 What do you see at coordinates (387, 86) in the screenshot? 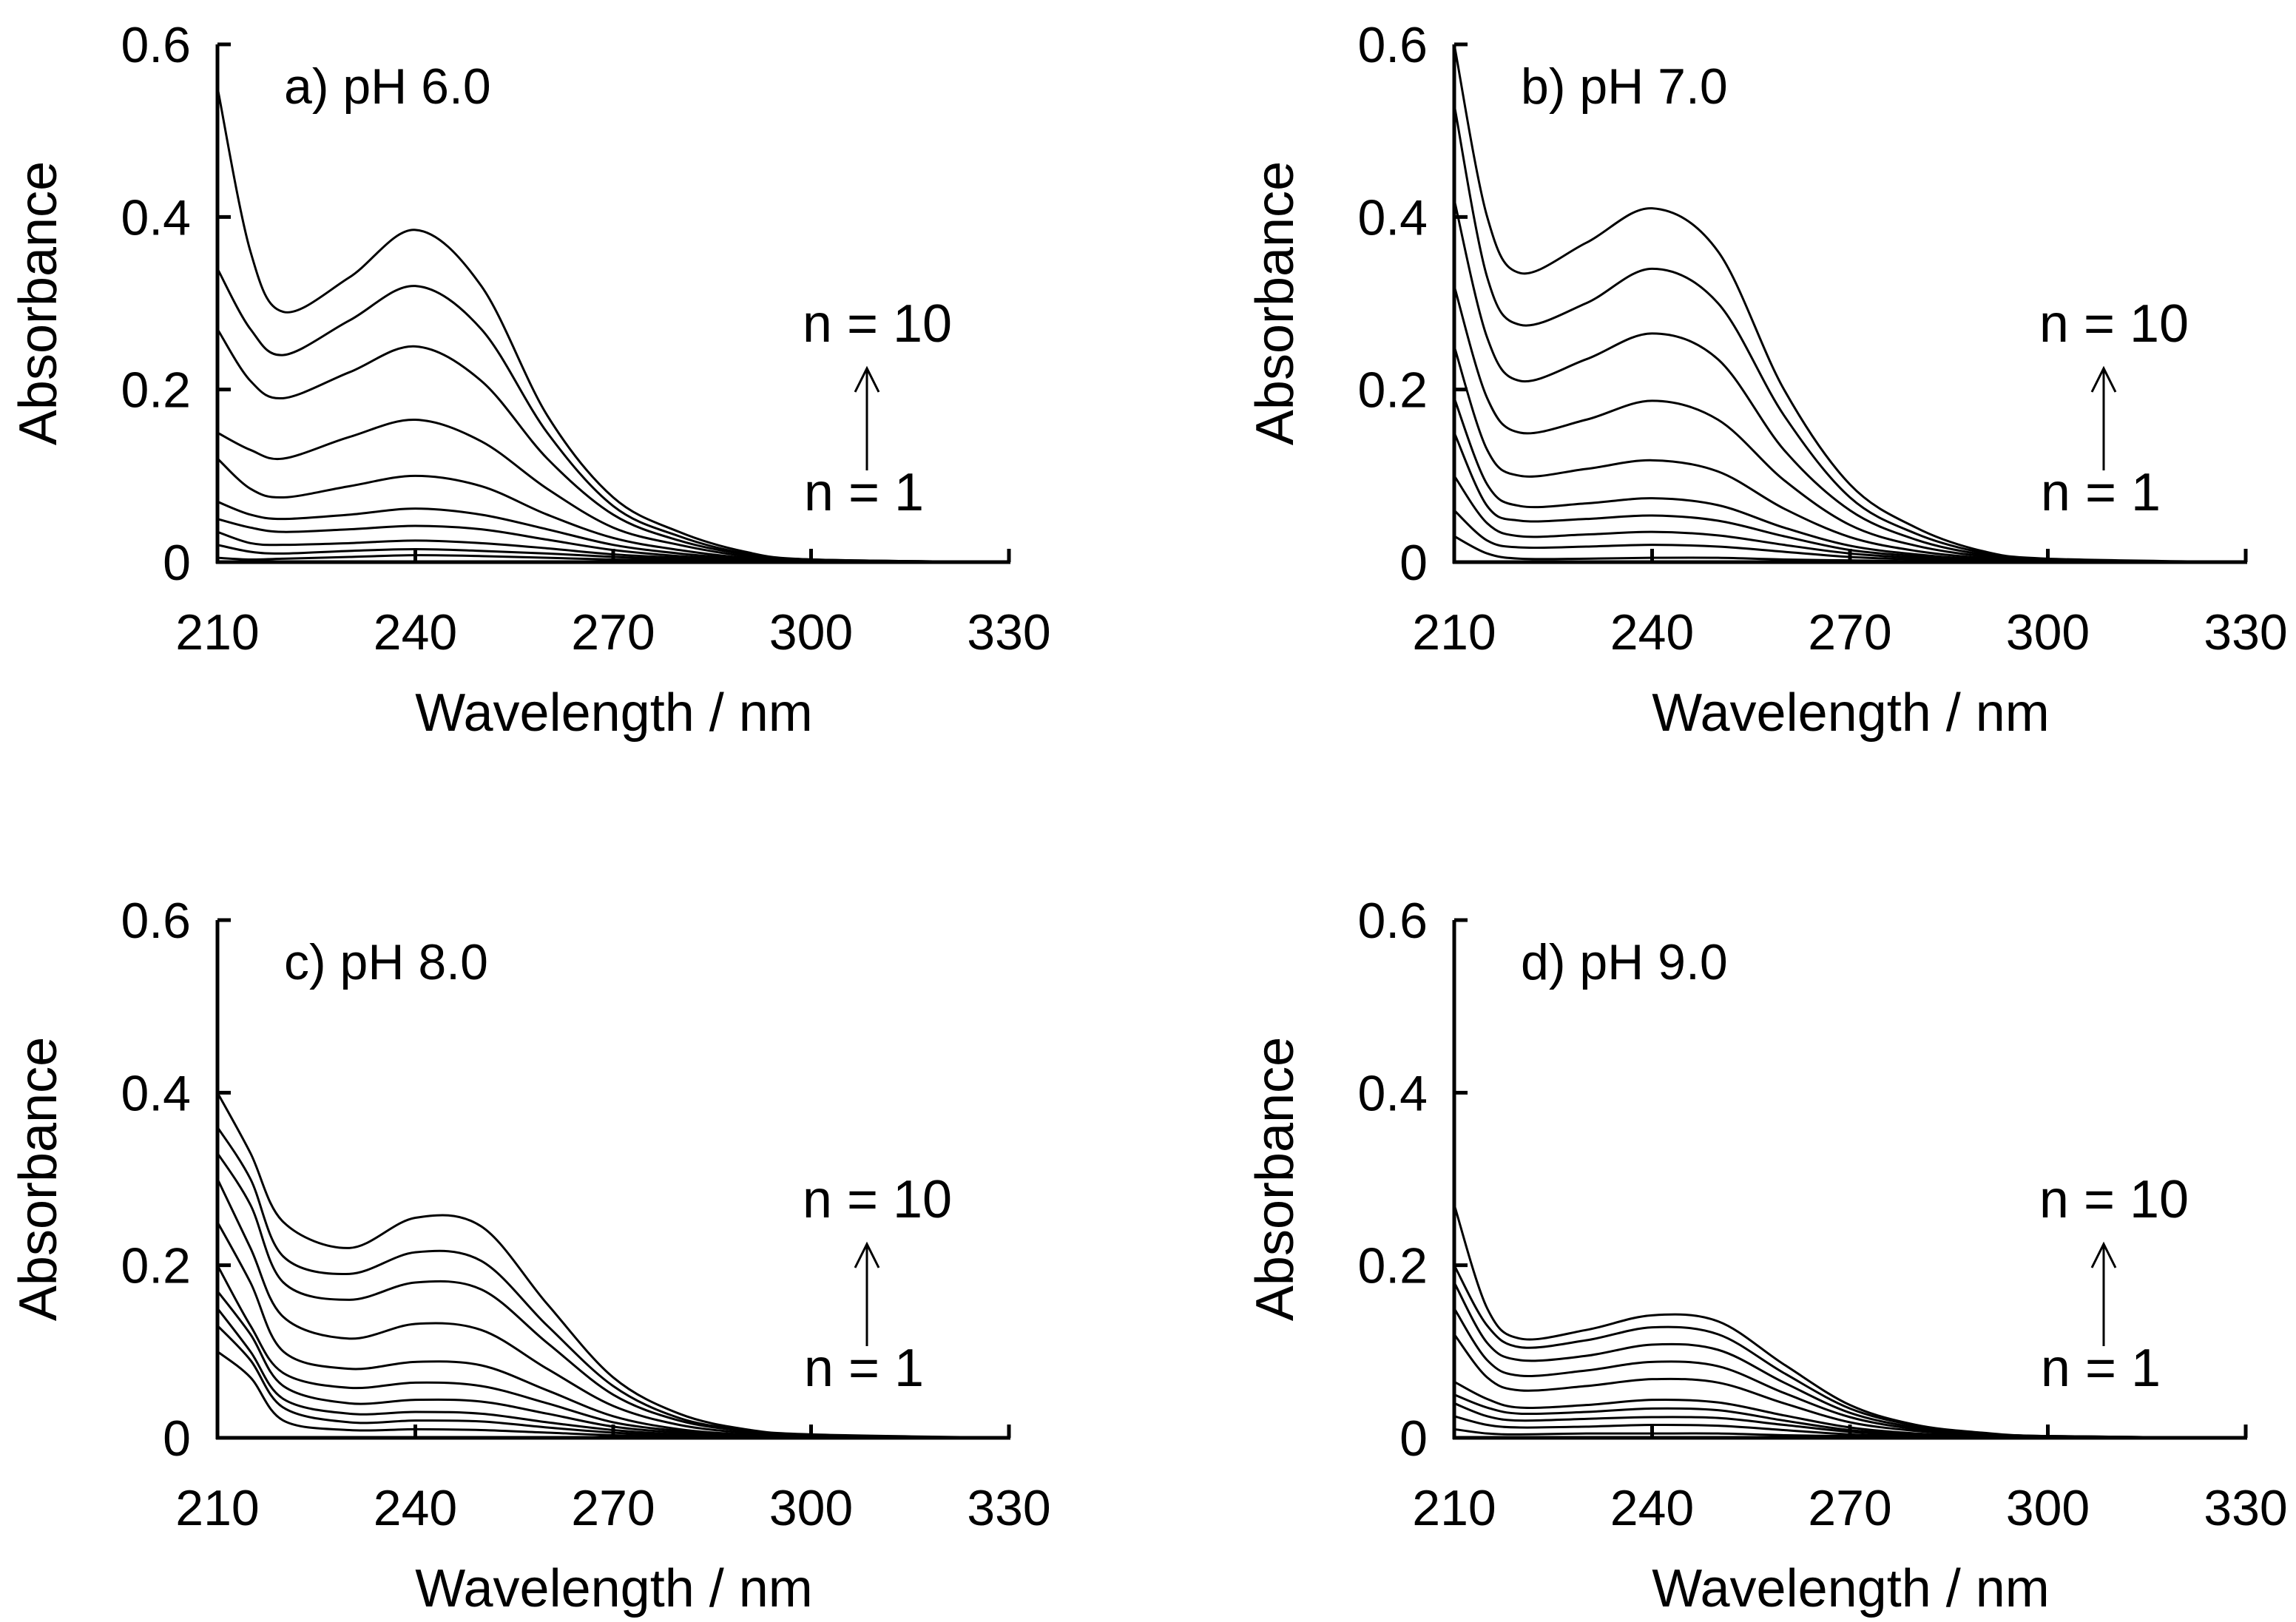
I see `panel-label: a) pH 6.0` at bounding box center [387, 86].